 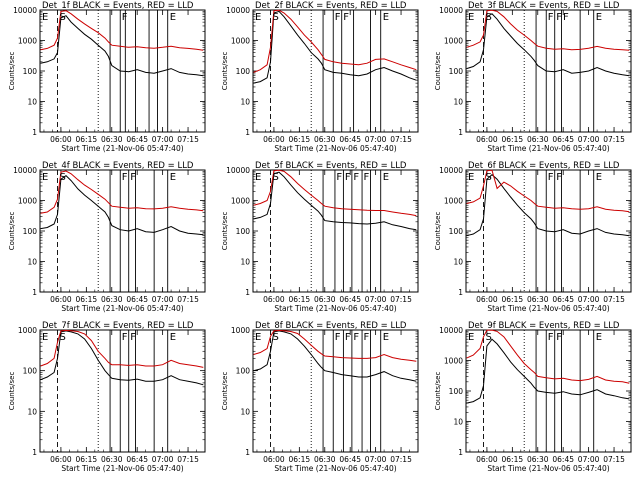 What do you see at coordinates (544, 6) in the screenshot?
I see `panel-title: Det_3f BLACK = Events, RED = LLD` at bounding box center [544, 6].